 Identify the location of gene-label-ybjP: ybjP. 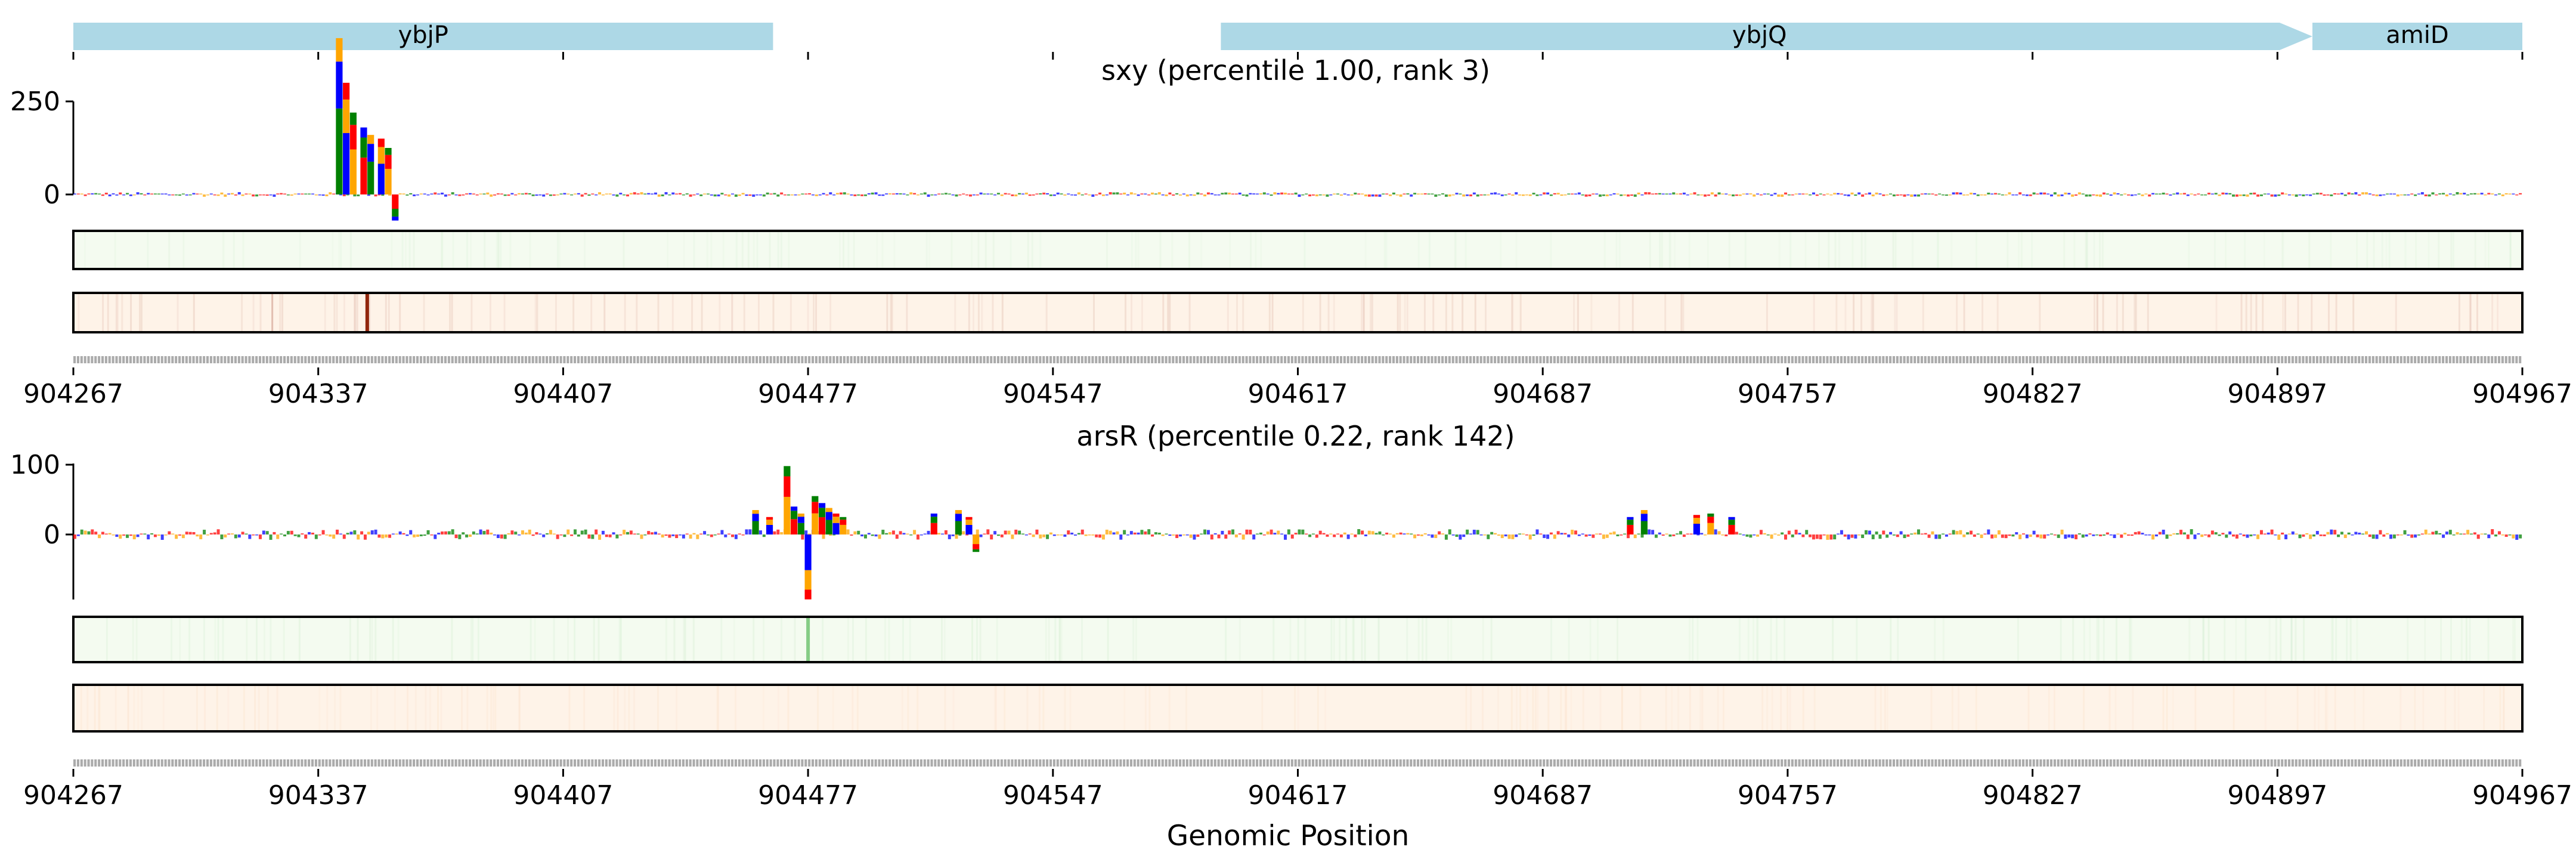
(423, 35).